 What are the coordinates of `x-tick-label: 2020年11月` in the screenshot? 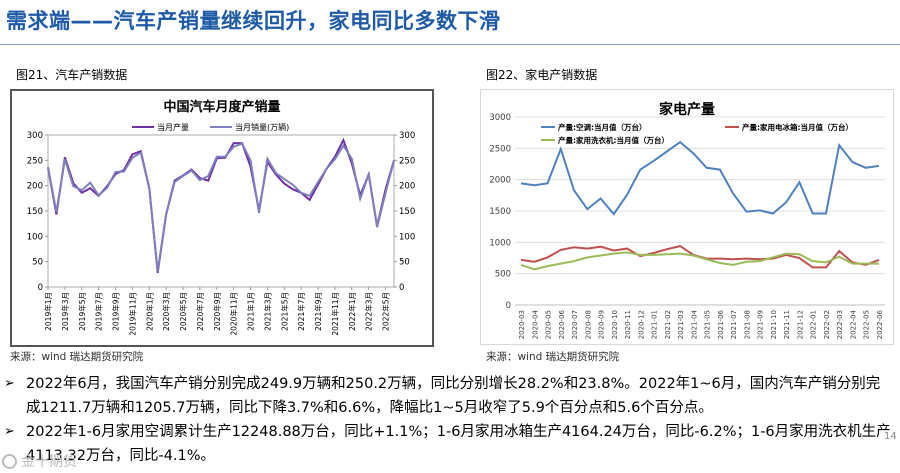 It's located at (234, 314).